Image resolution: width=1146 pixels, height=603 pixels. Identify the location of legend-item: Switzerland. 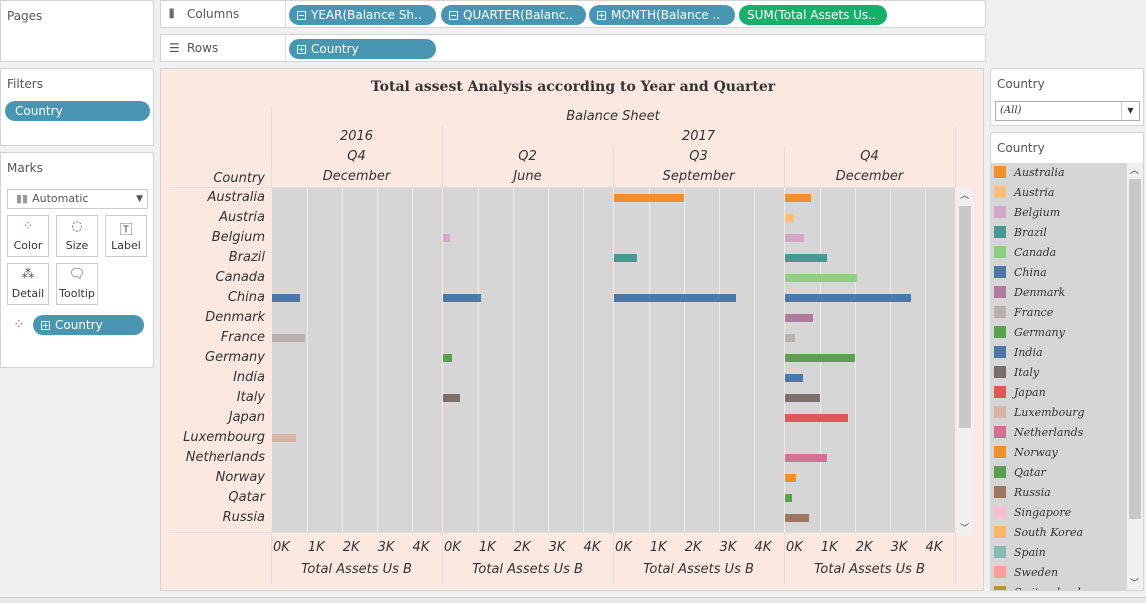
(1037, 586).